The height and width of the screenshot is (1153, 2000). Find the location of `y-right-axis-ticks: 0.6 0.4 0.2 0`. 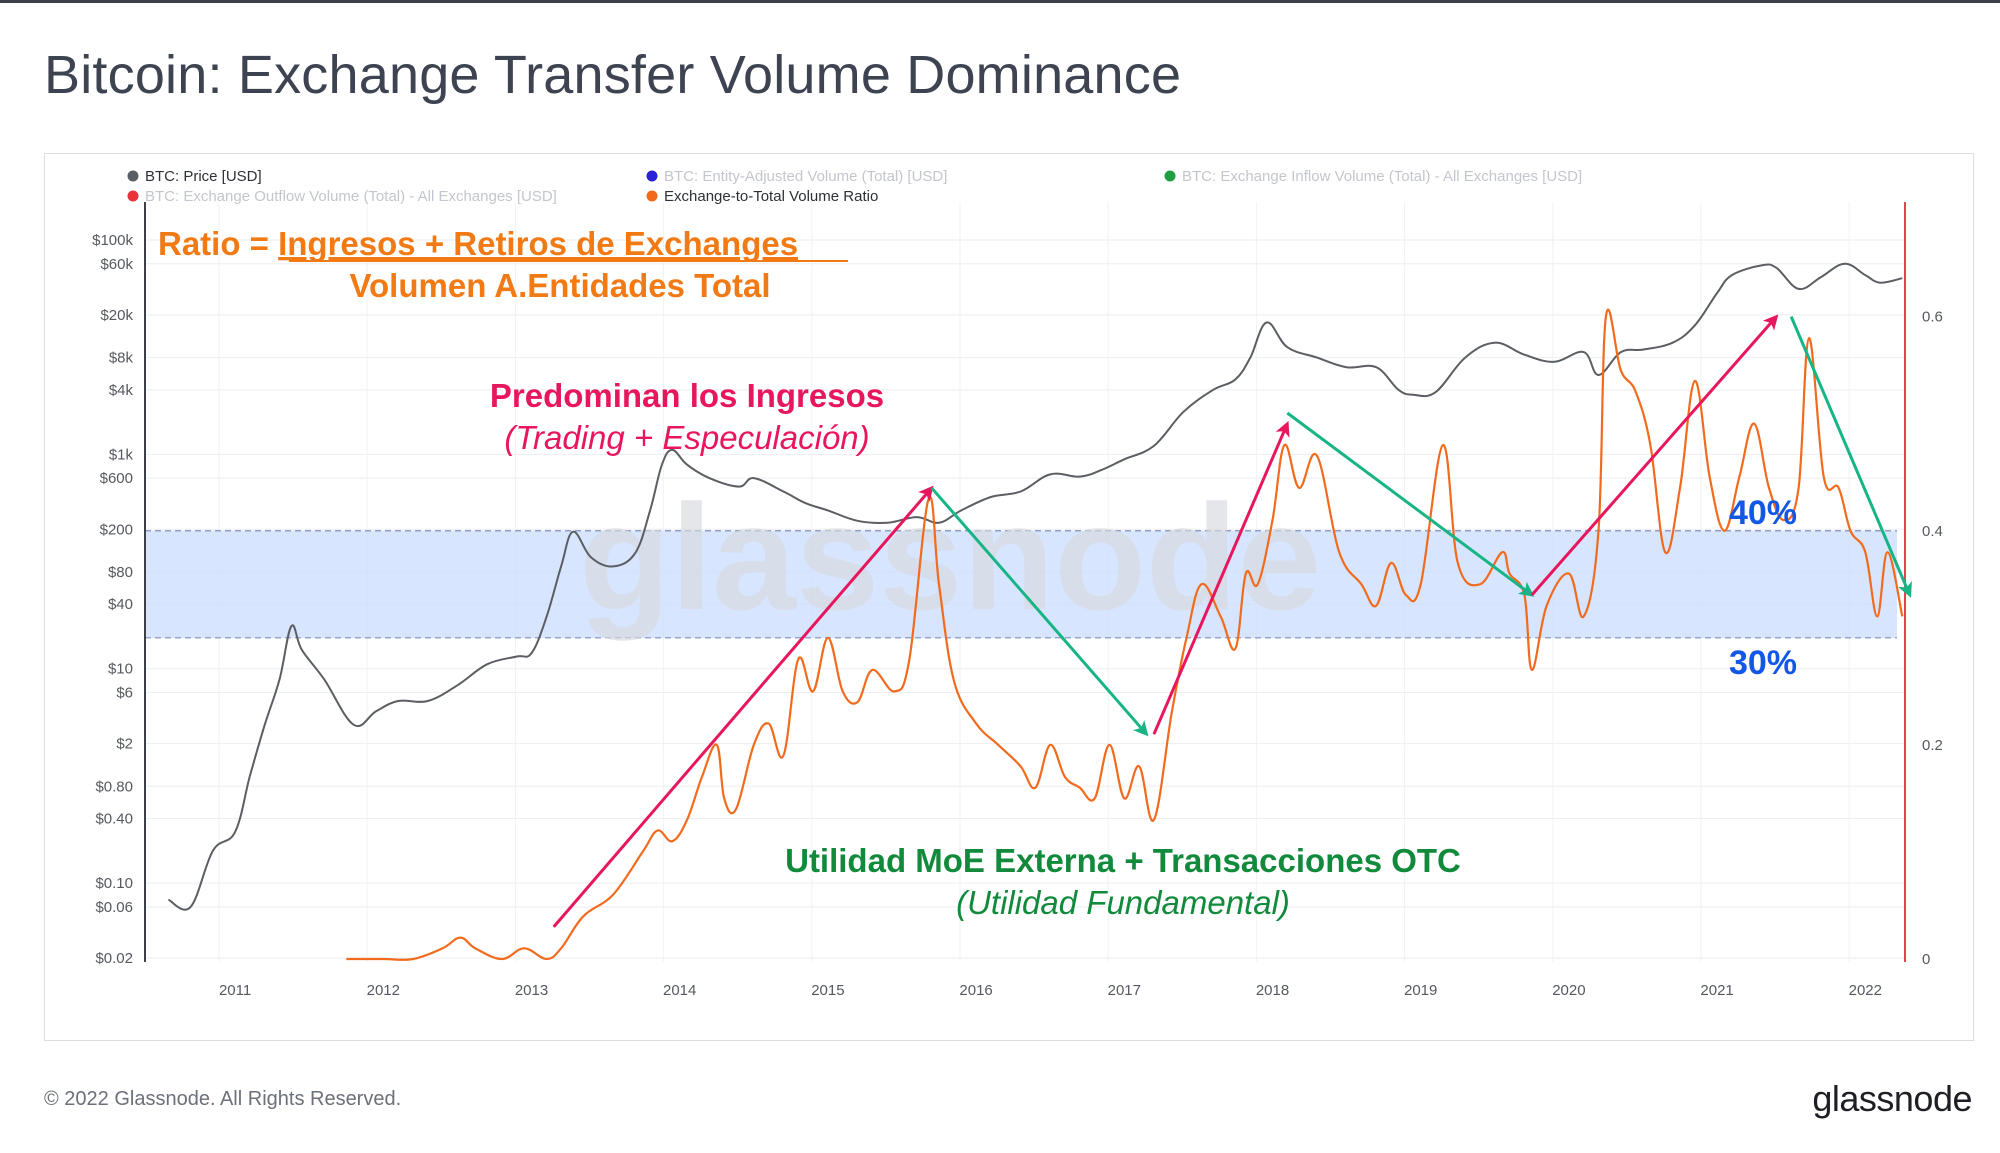

y-right-axis-ticks: 0.6 0.4 0.2 0 is located at coordinates (1932, 638).